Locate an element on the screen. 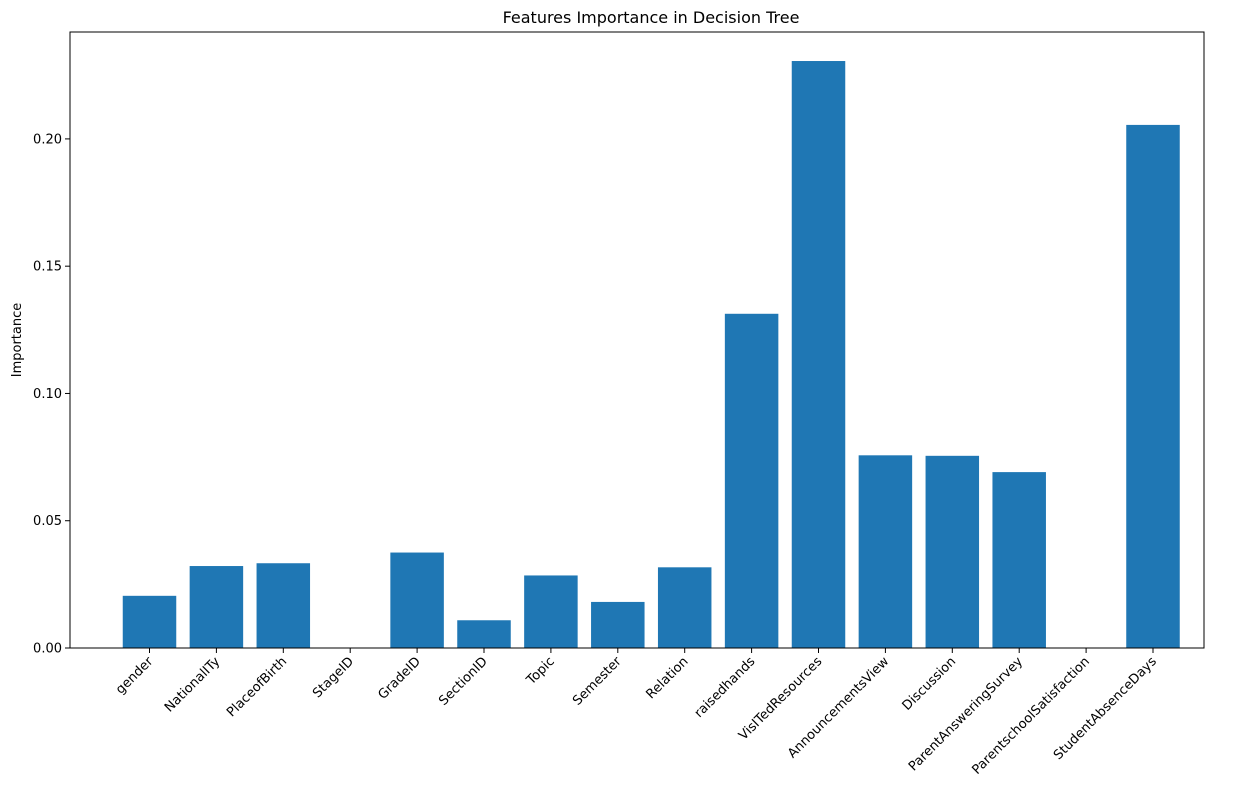 Image resolution: width=1242 pixels, height=802 pixels. x-tick-label: gender is located at coordinates (135, 676).